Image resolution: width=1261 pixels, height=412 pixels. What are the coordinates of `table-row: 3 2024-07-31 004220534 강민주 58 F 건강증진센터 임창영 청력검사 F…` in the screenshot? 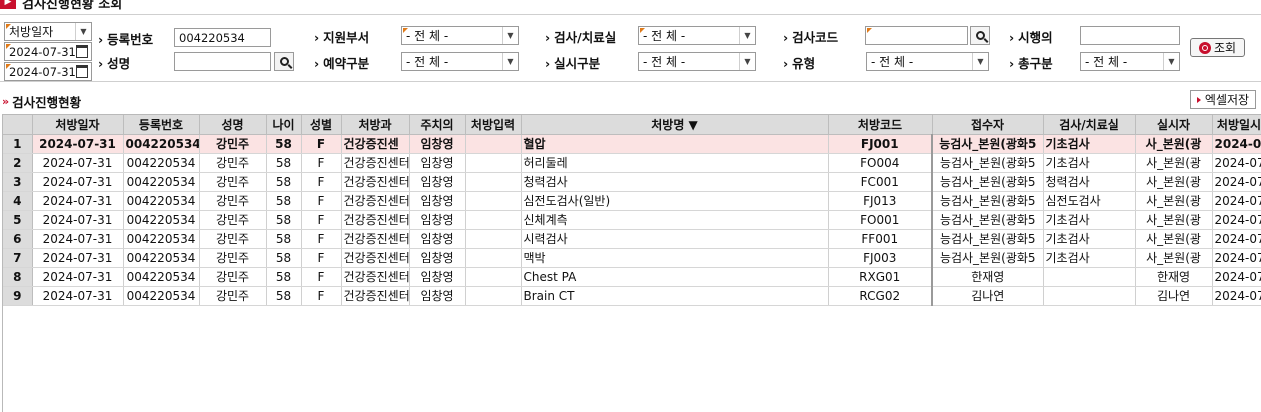 It's located at (632, 182).